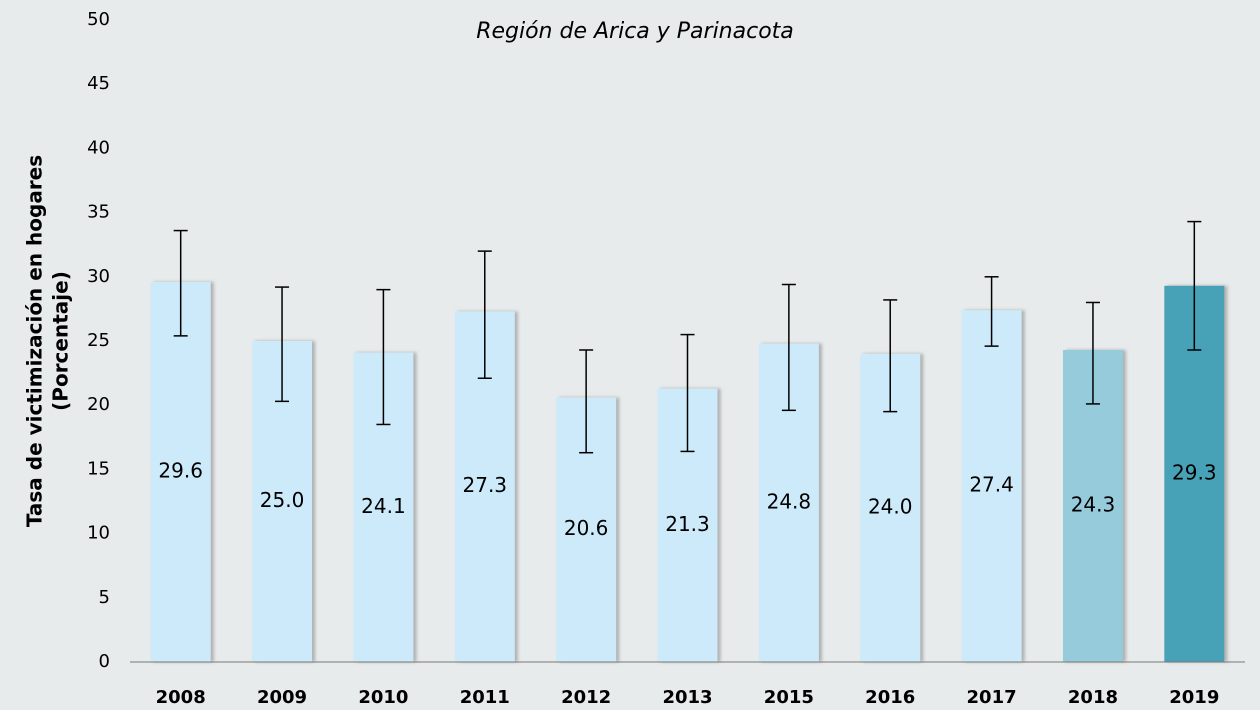 The height and width of the screenshot is (710, 1260). I want to click on value-label: 29.6, so click(180, 470).